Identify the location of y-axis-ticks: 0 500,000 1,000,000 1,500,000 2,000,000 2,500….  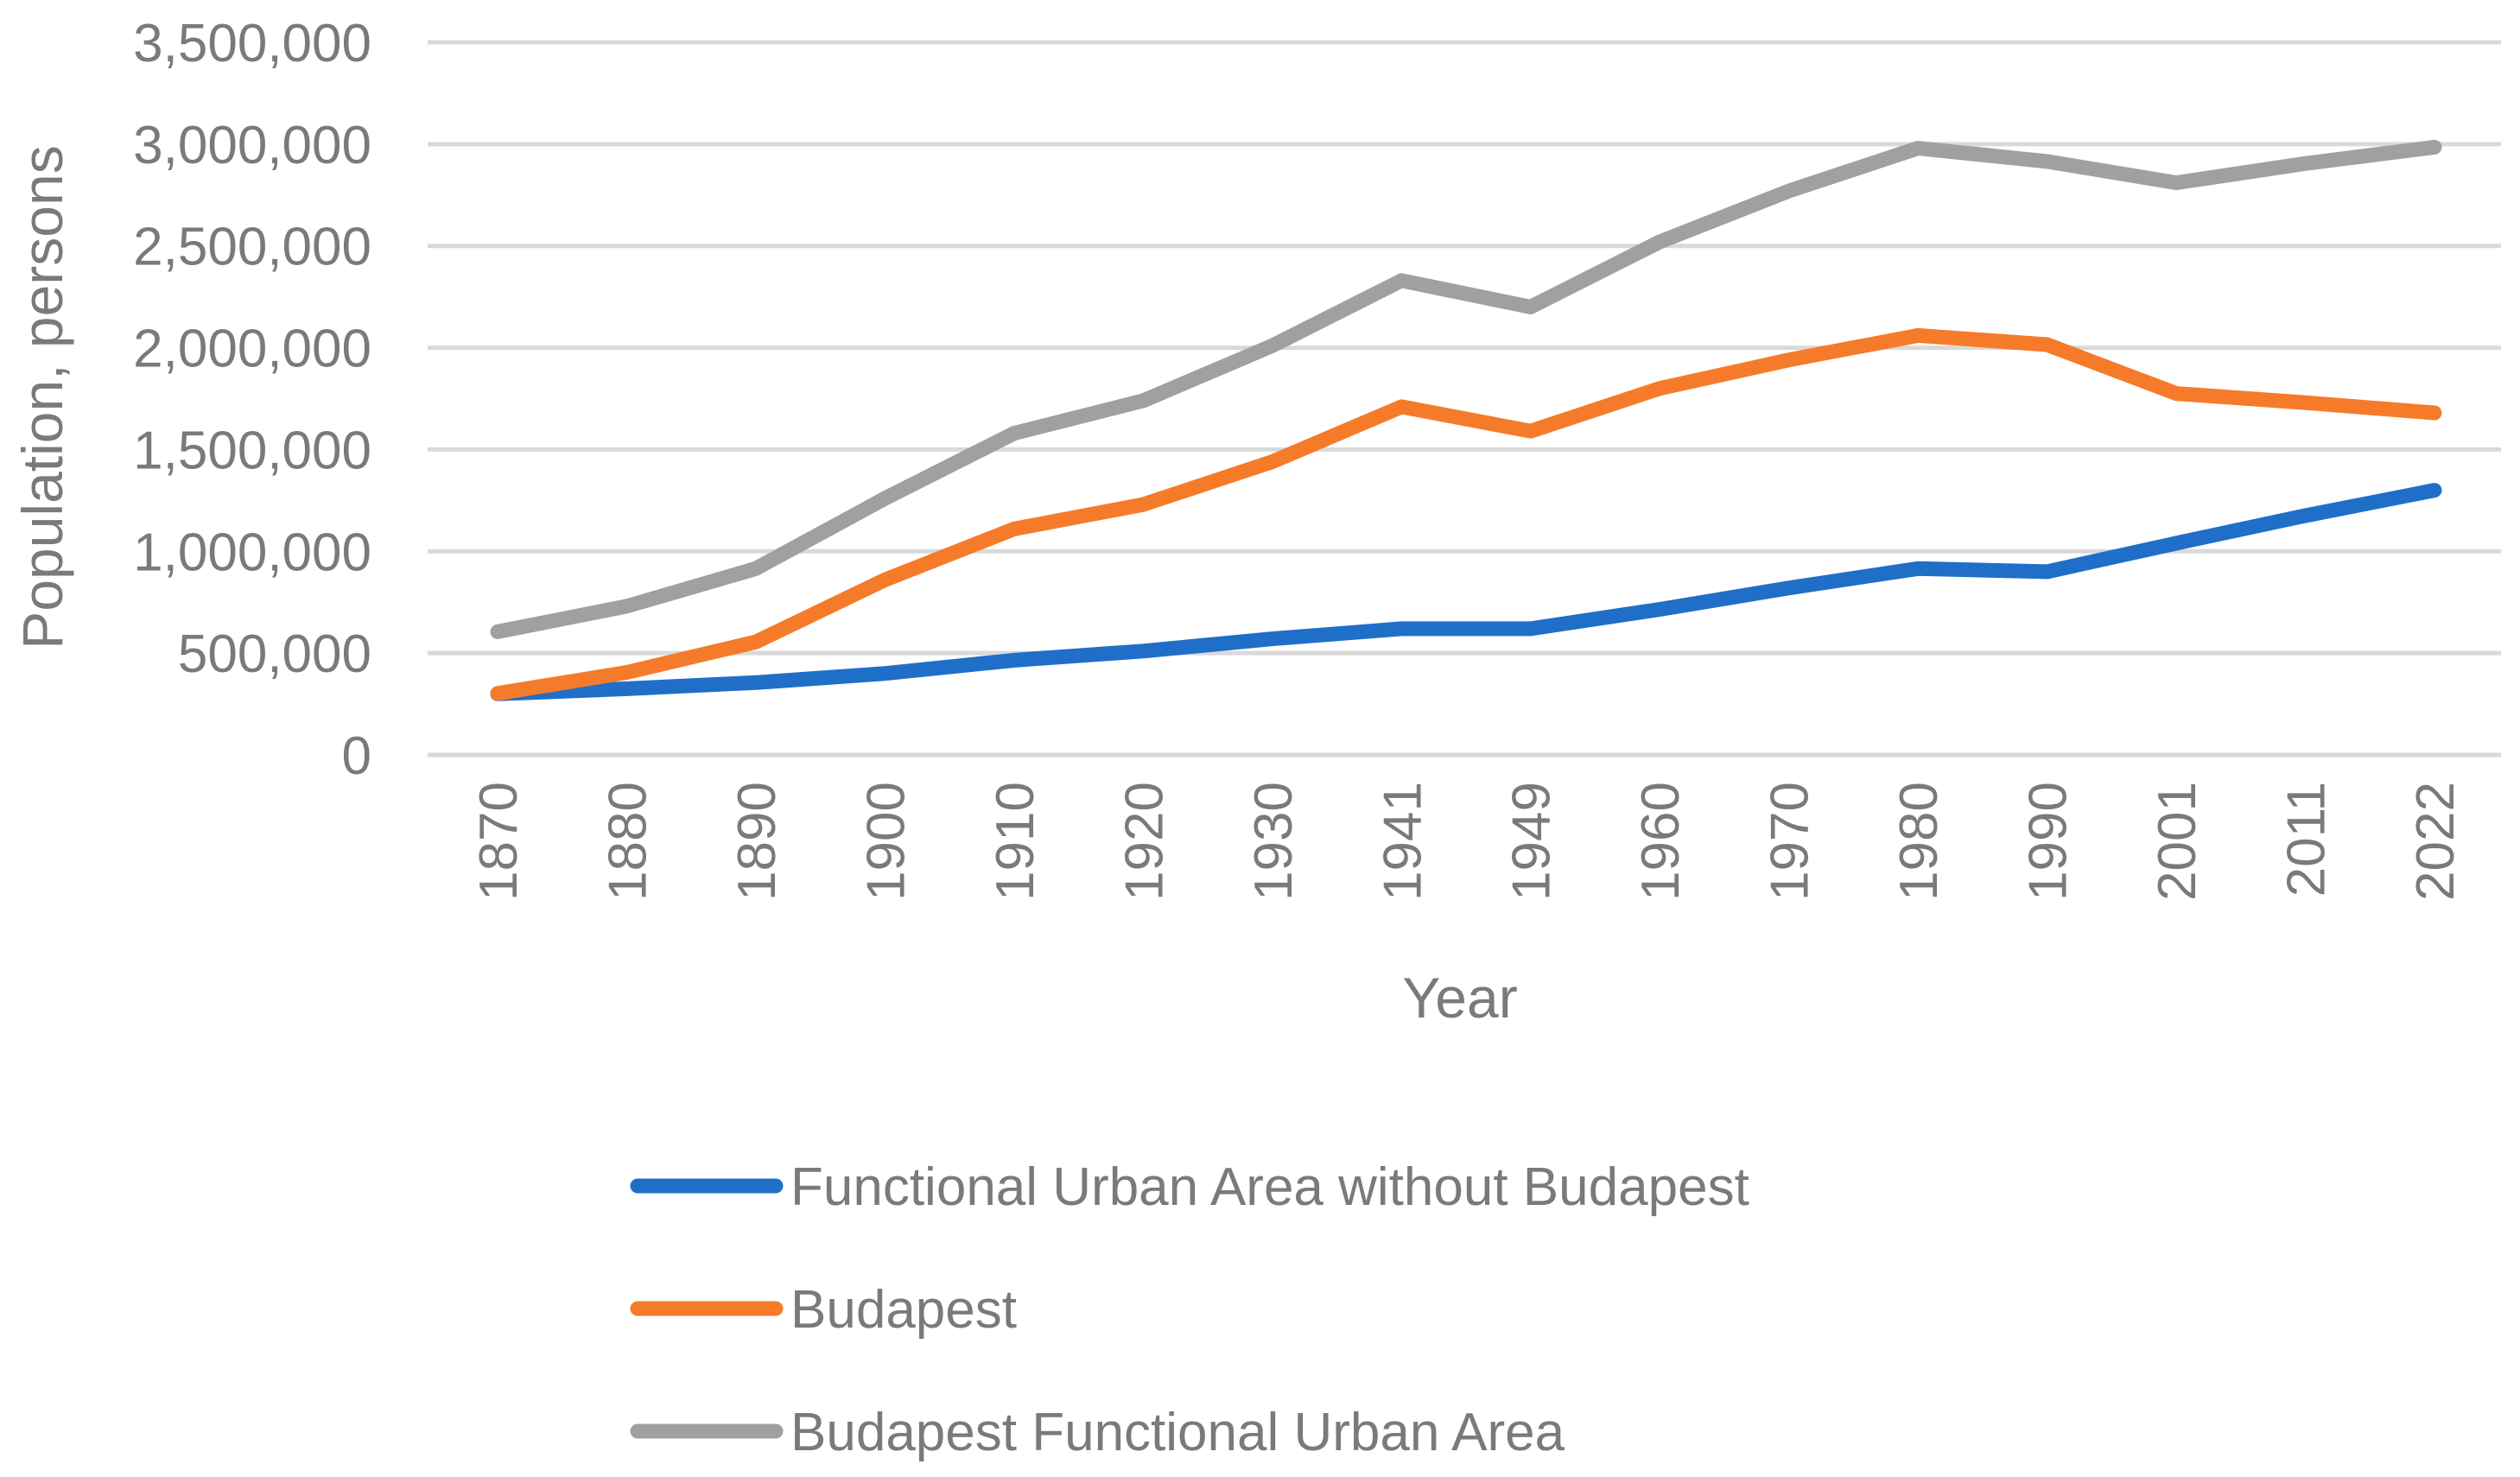
(252, 400).